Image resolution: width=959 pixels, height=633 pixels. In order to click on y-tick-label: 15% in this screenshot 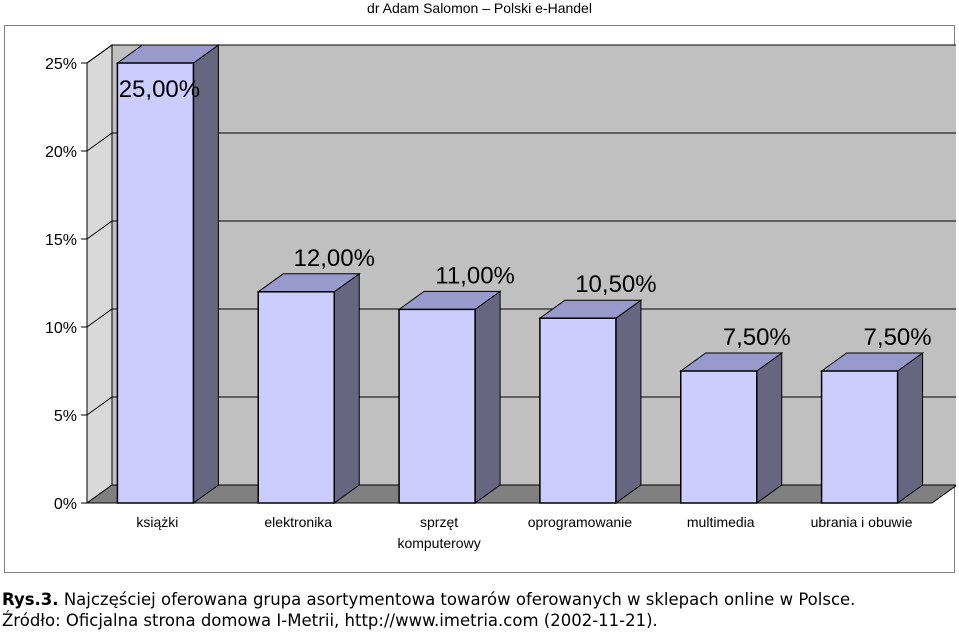, I will do `click(61, 240)`.